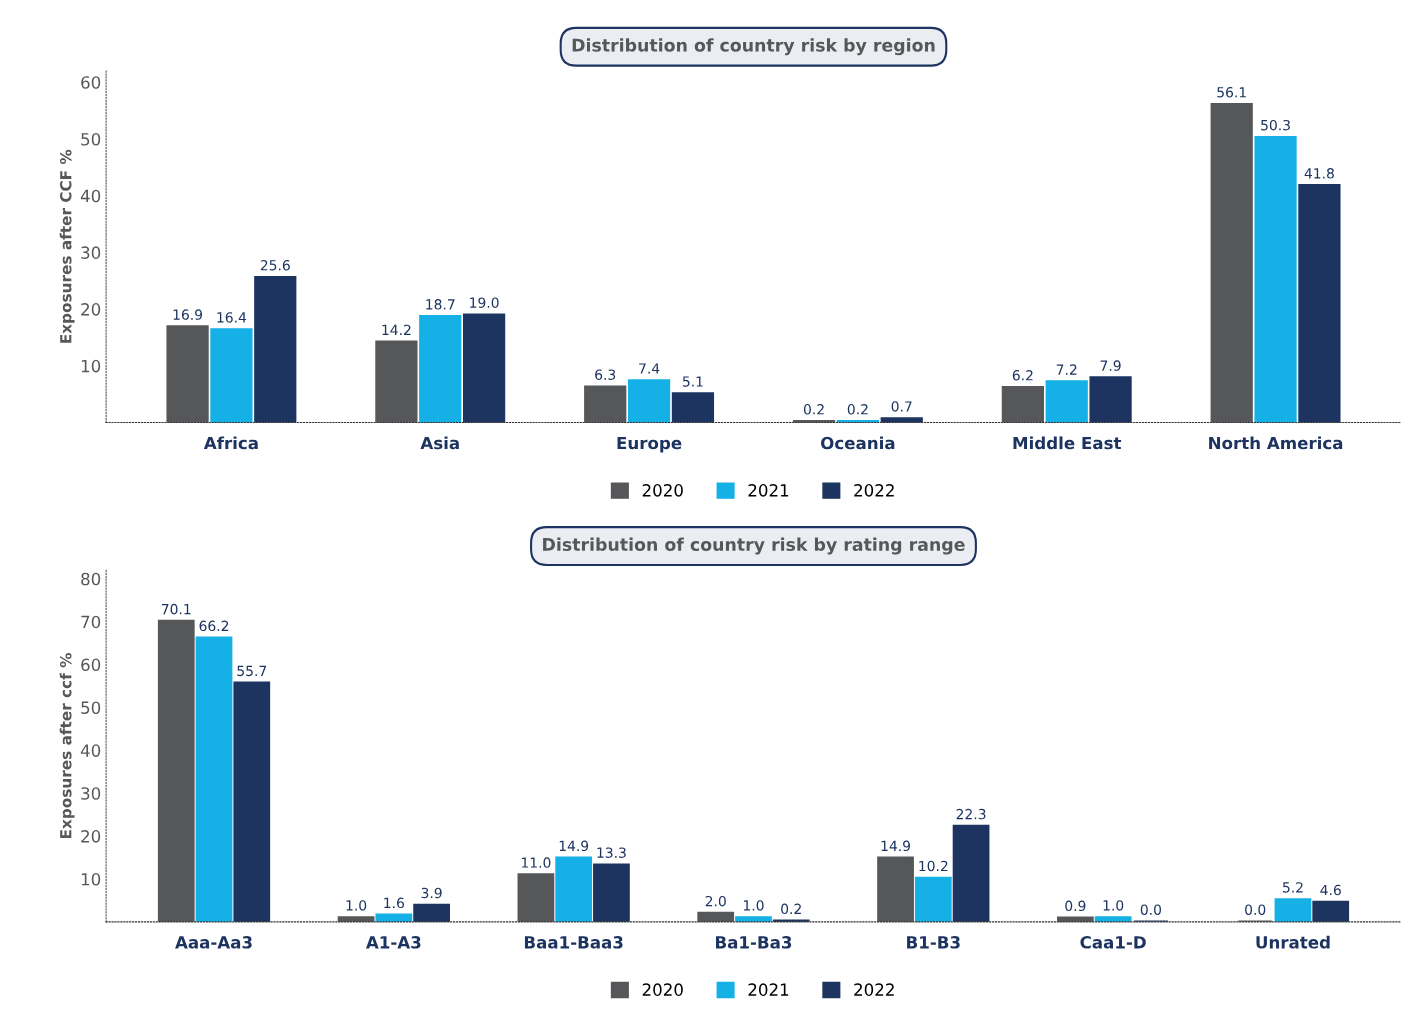 Image resolution: width=1415 pixels, height=1013 pixels. What do you see at coordinates (214, 626) in the screenshot?
I see `data-label: 66.2` at bounding box center [214, 626].